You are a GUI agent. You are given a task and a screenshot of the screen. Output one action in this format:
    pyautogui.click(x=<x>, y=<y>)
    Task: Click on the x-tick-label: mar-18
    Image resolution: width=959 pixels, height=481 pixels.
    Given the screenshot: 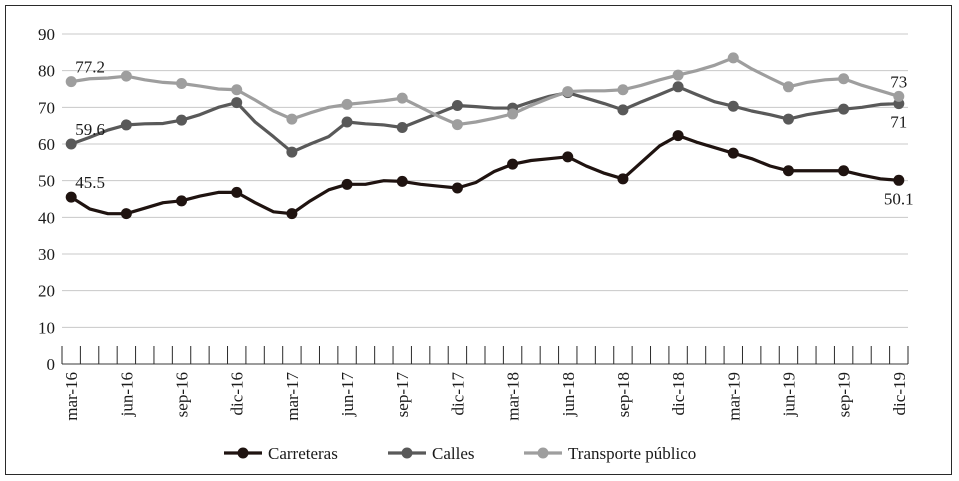 What is the action you would take?
    pyautogui.click(x=513, y=396)
    